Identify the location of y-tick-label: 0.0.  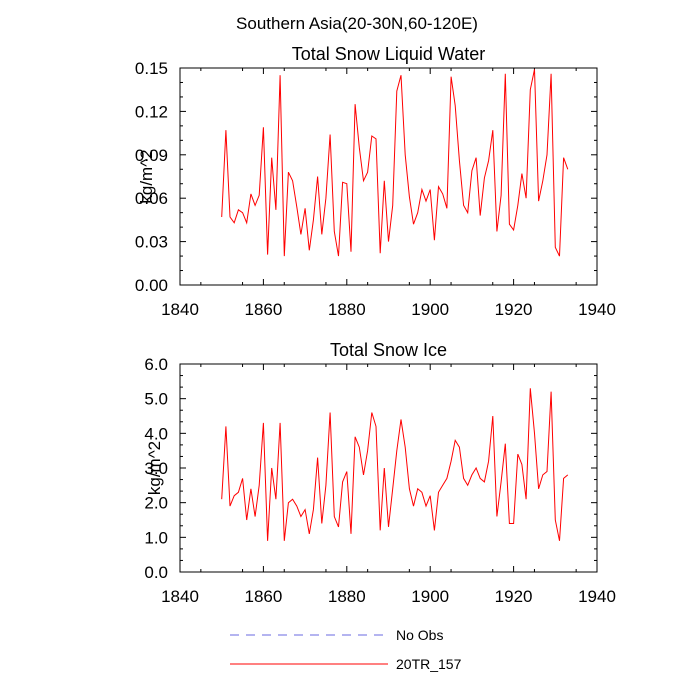
(156, 572).